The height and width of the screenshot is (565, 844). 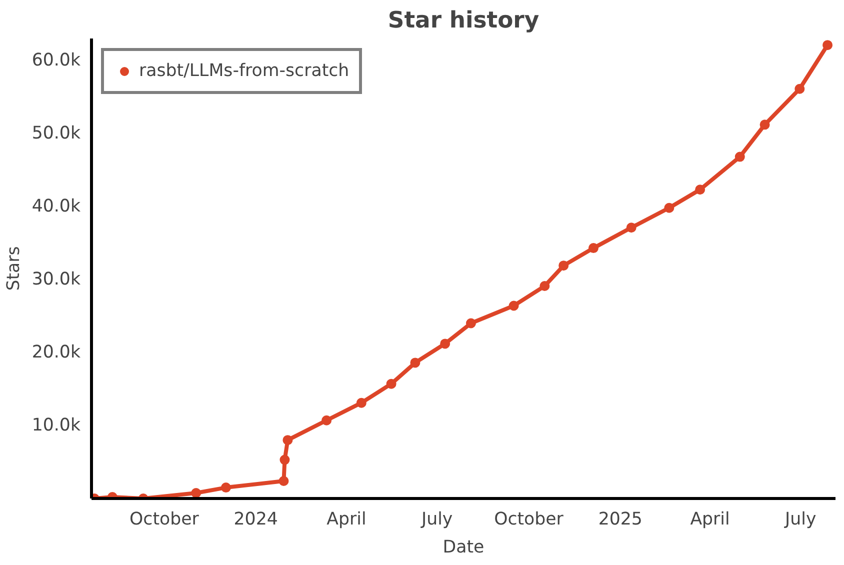 What do you see at coordinates (56, 352) in the screenshot?
I see `y-tick-label: 20.0k` at bounding box center [56, 352].